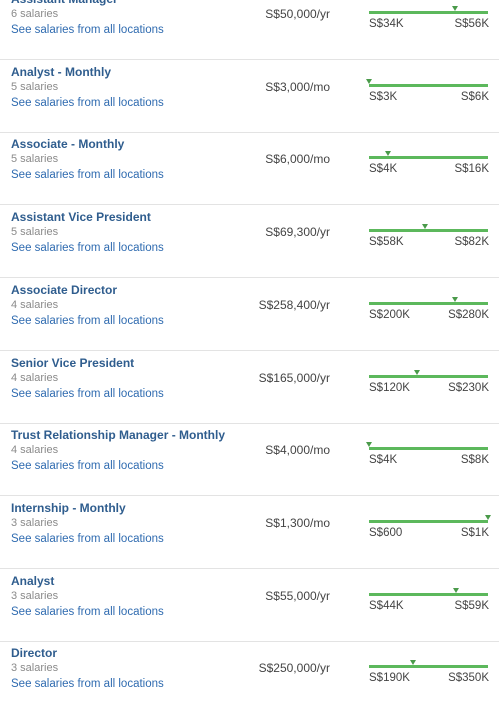  What do you see at coordinates (471, 242) in the screenshot?
I see `range-high: S$82K` at bounding box center [471, 242].